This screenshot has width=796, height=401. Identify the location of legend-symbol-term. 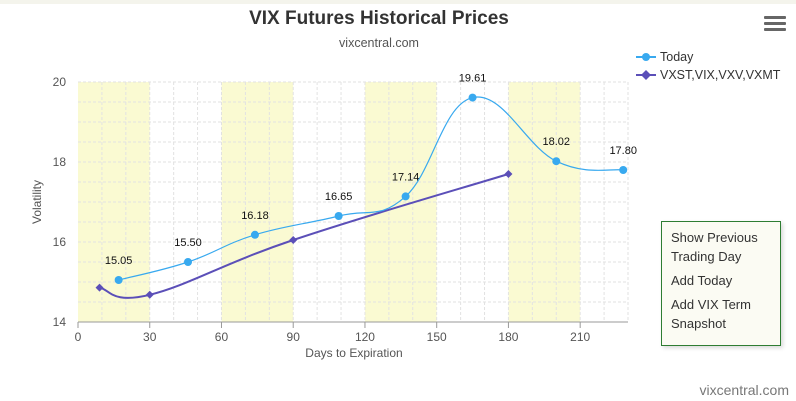
(646, 75).